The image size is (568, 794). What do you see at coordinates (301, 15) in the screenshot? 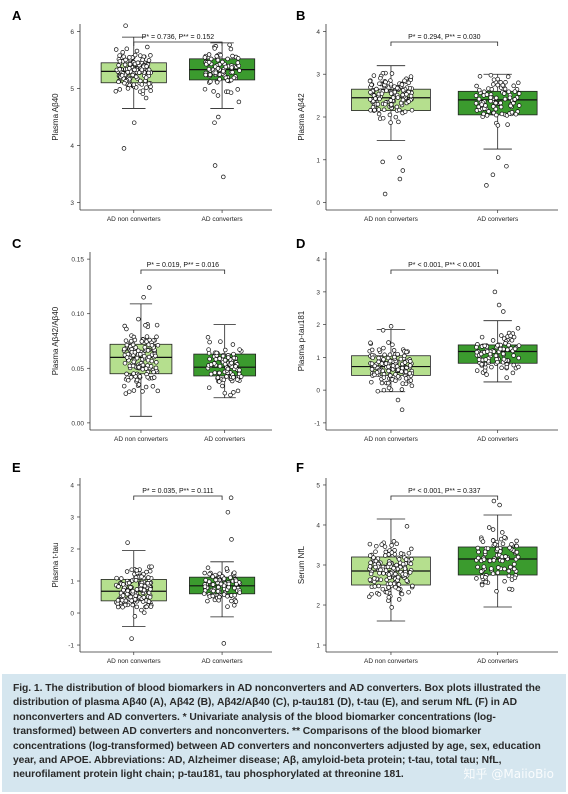
I see `panel-letter: B` at bounding box center [301, 15].